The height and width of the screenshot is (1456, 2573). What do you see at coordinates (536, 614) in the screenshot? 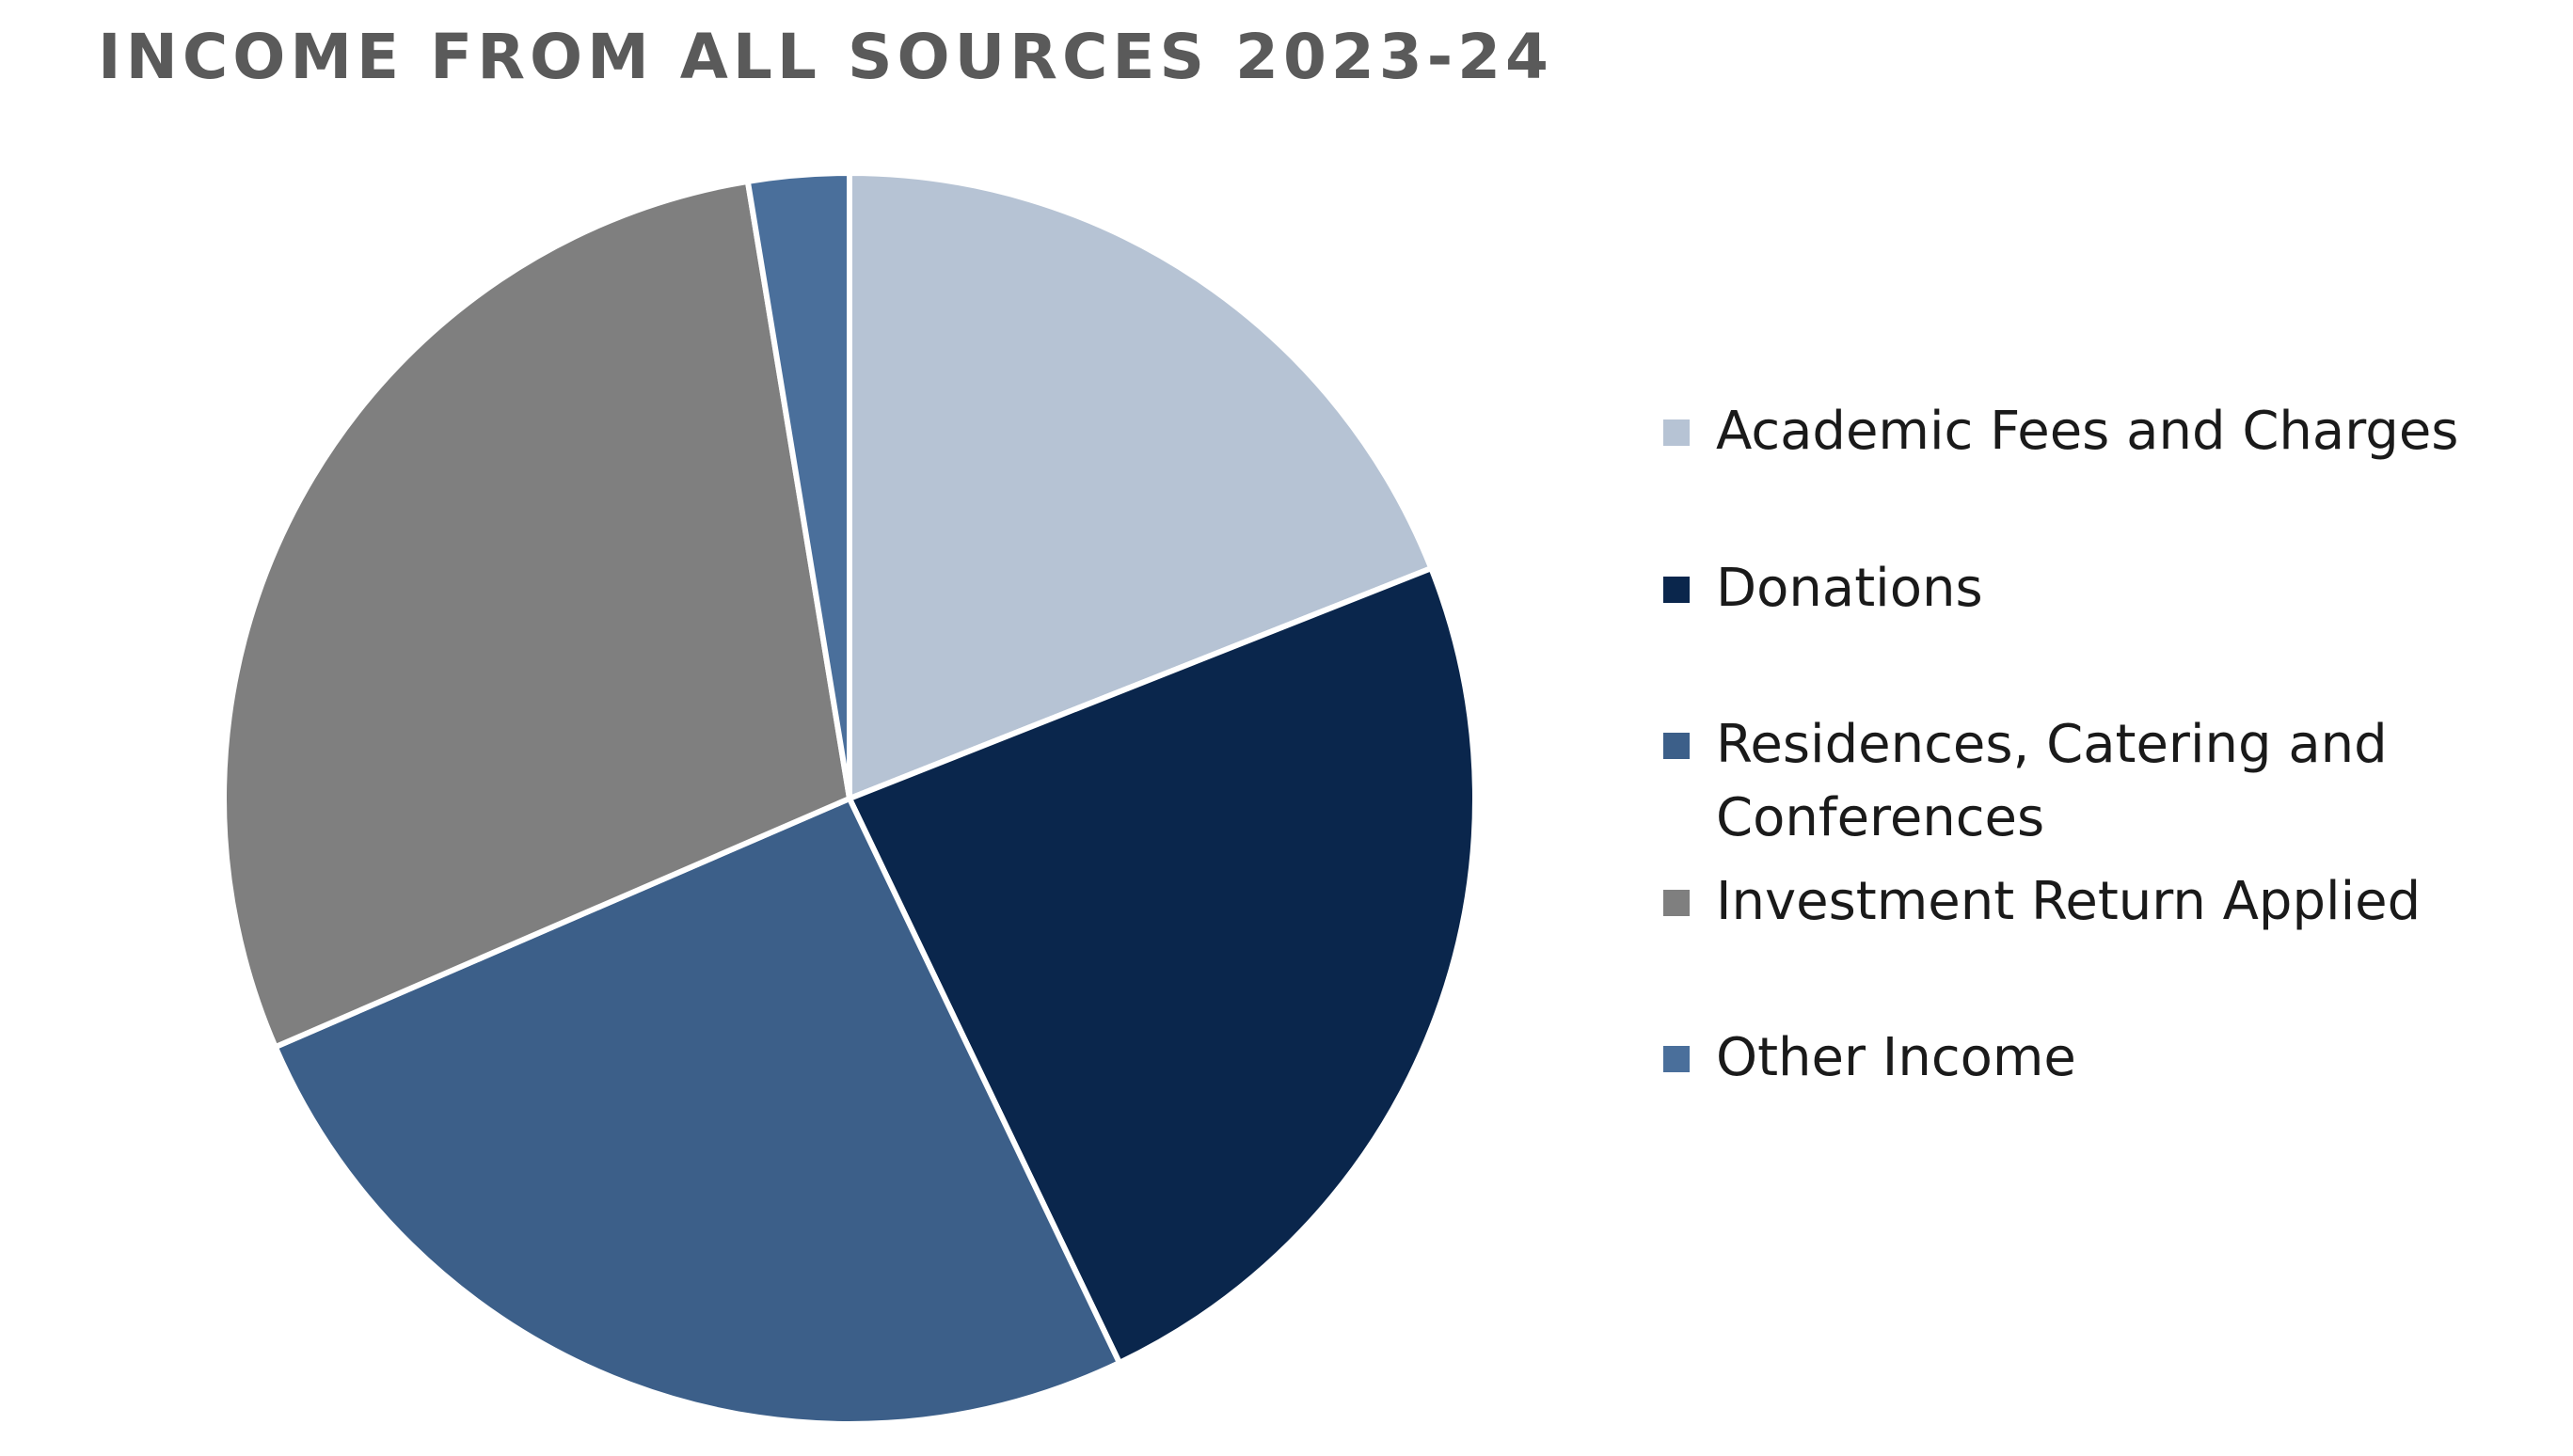
I see `pie-slice-investment-return` at bounding box center [536, 614].